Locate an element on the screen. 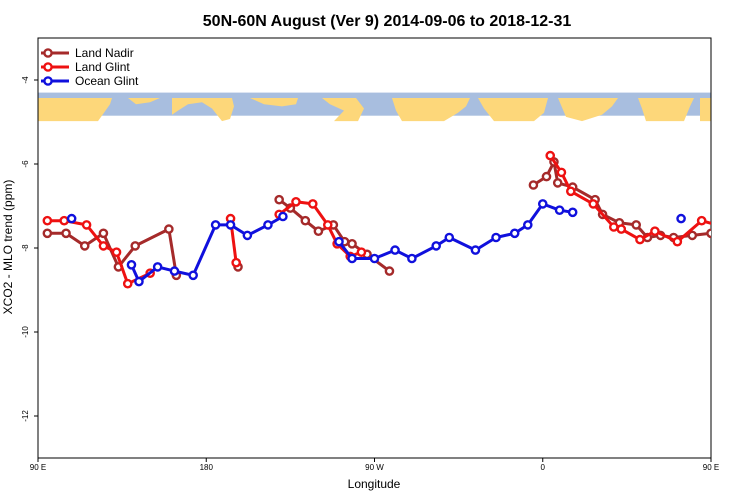  x-axis-label: Longitude is located at coordinates (374, 484).